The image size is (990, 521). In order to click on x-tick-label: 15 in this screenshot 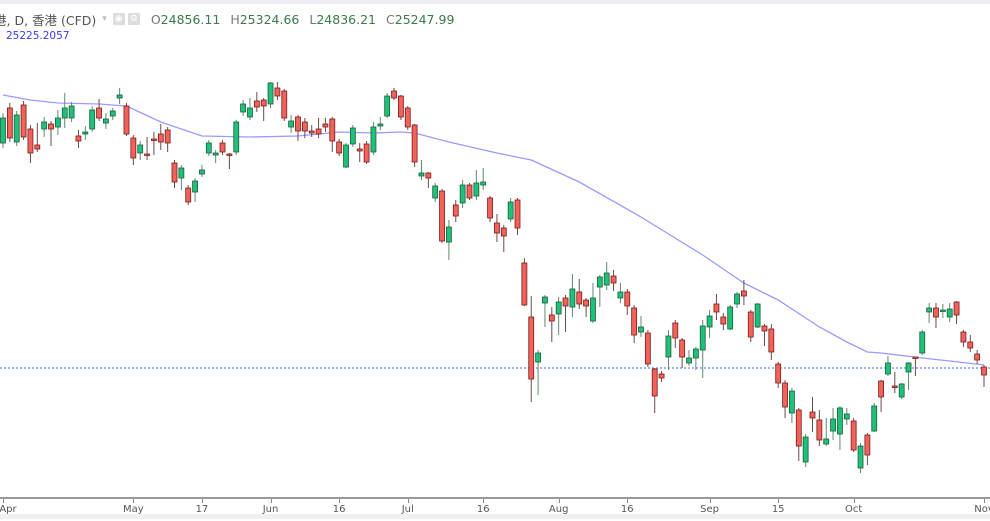, I will do `click(778, 509)`.